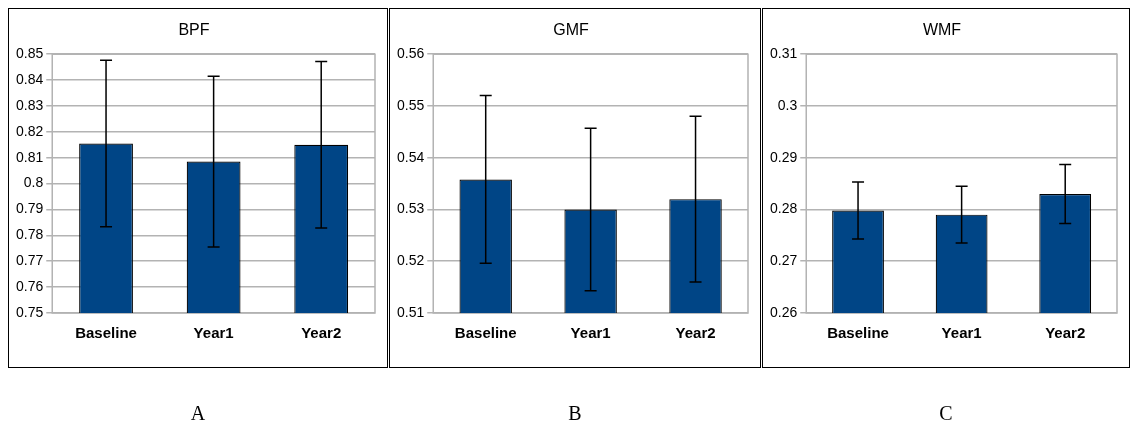 This screenshot has height=427, width=1134. I want to click on y-tick-label: 0.75, so click(30, 311).